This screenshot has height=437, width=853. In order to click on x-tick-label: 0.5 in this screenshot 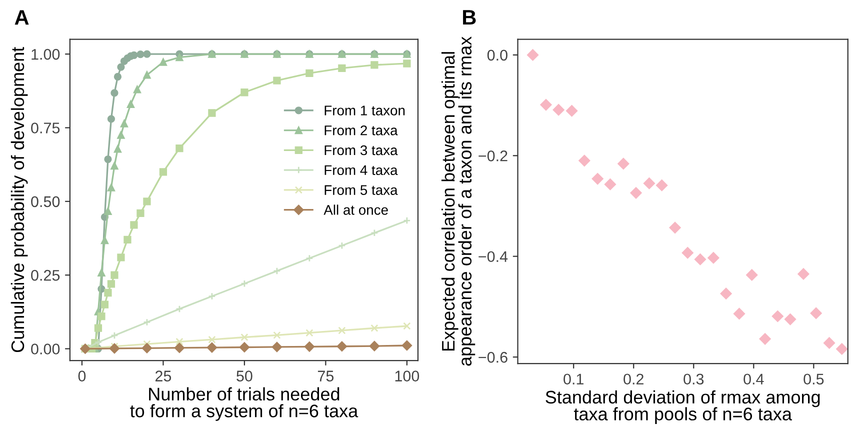, I will do `click(814, 379)`.